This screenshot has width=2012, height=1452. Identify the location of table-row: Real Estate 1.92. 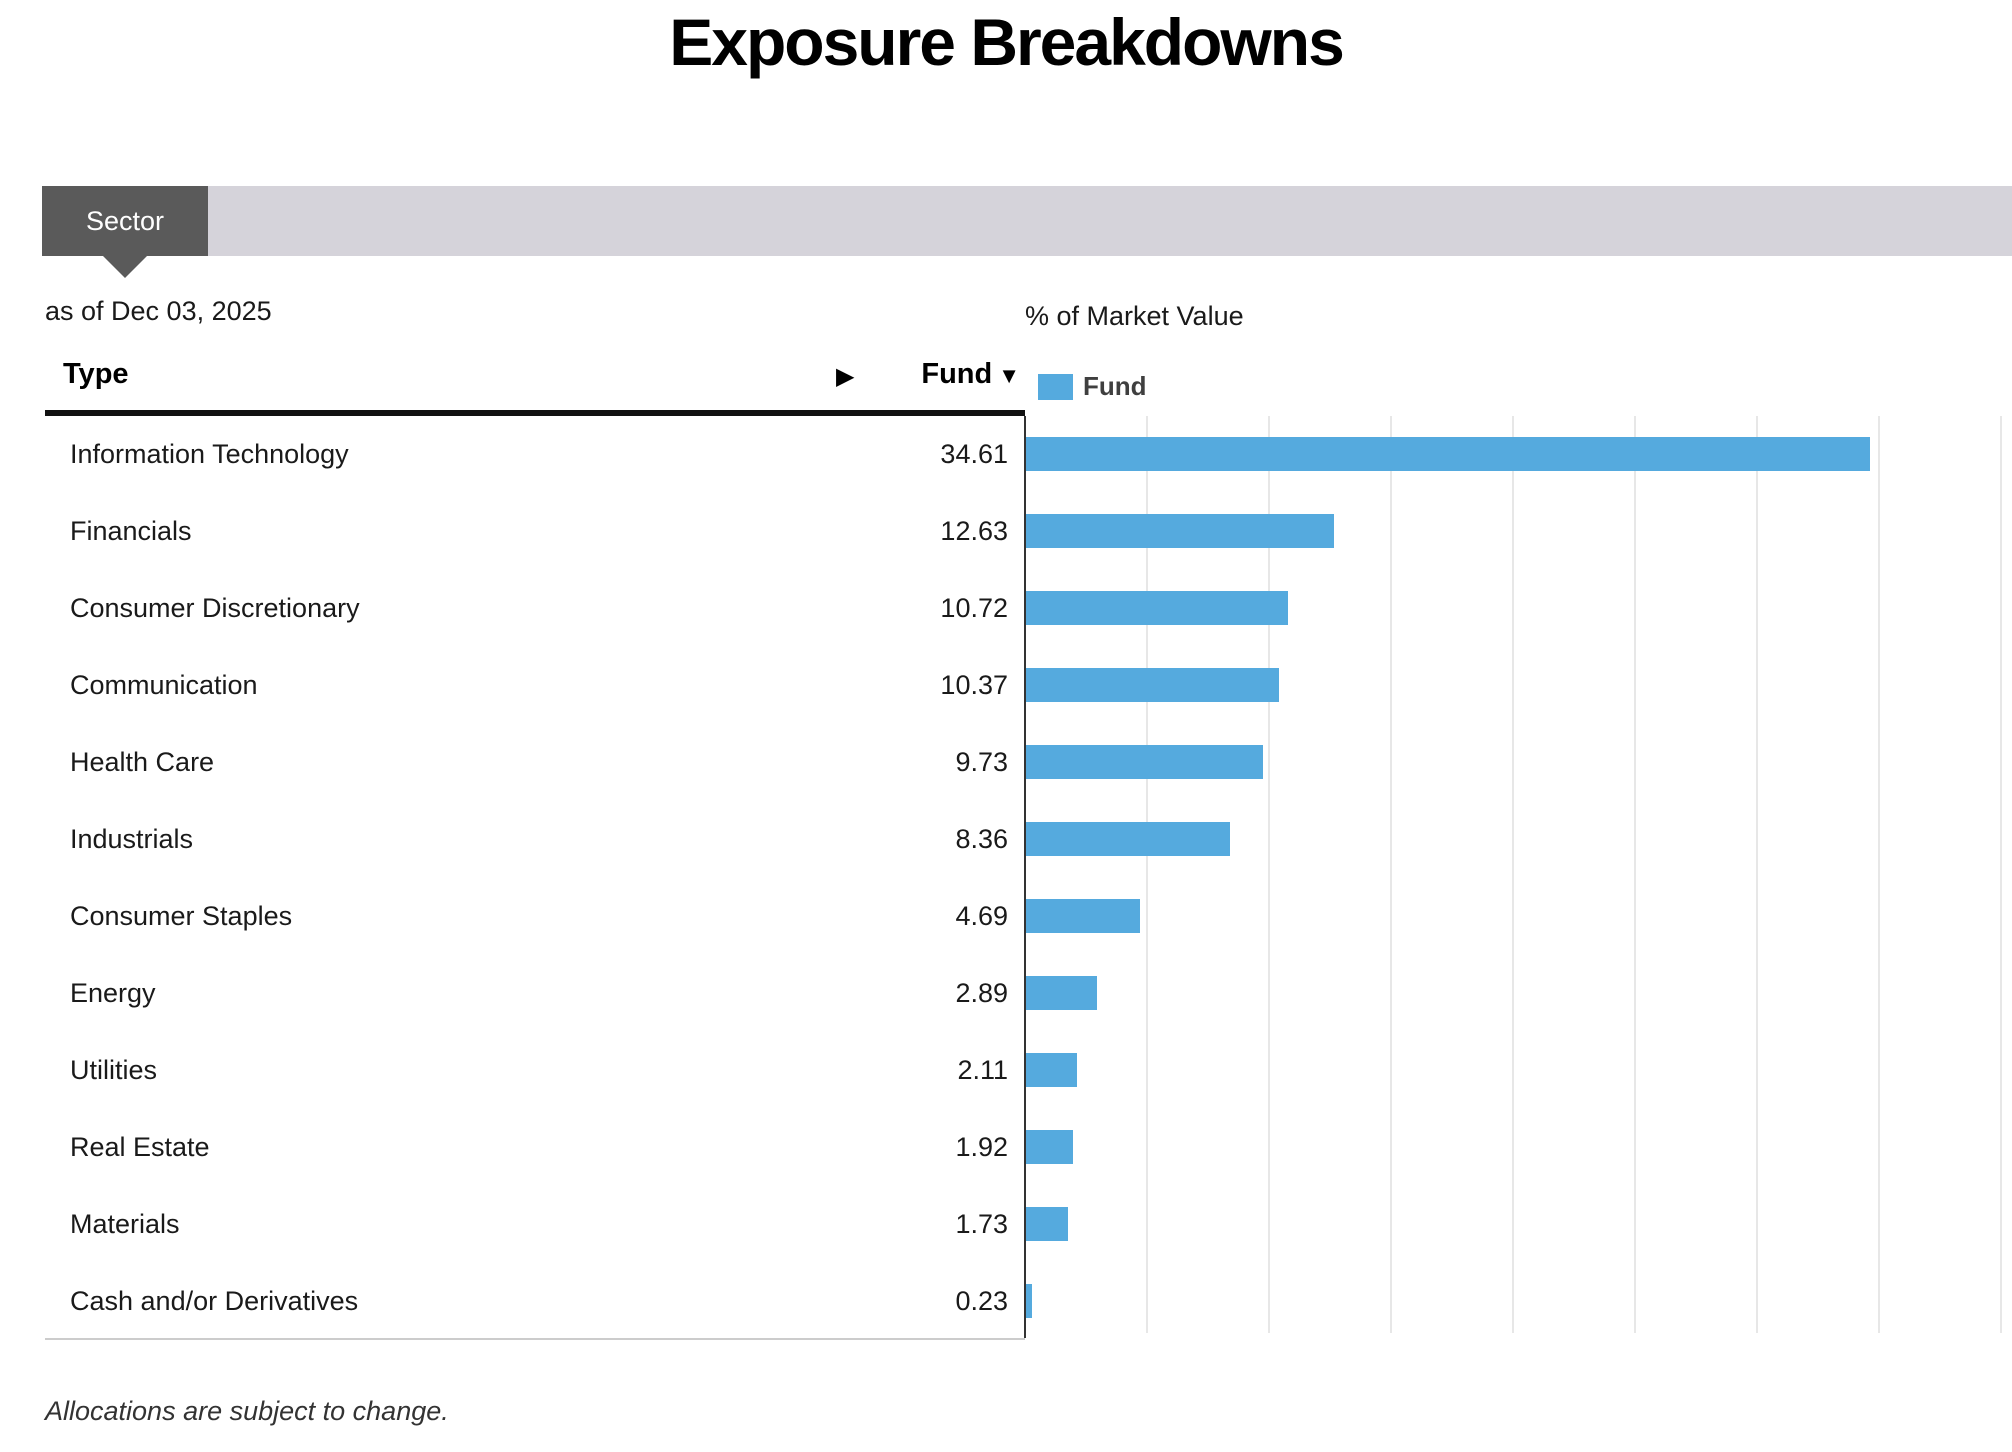
(1006, 1147).